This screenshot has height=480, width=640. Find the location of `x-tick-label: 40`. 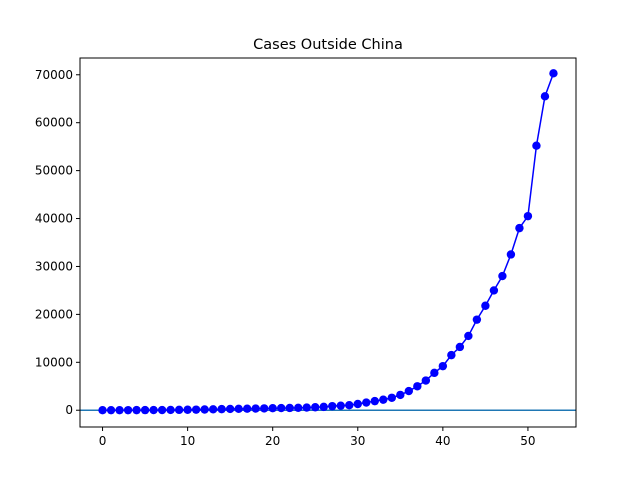

x-tick-label: 40 is located at coordinates (442, 441).